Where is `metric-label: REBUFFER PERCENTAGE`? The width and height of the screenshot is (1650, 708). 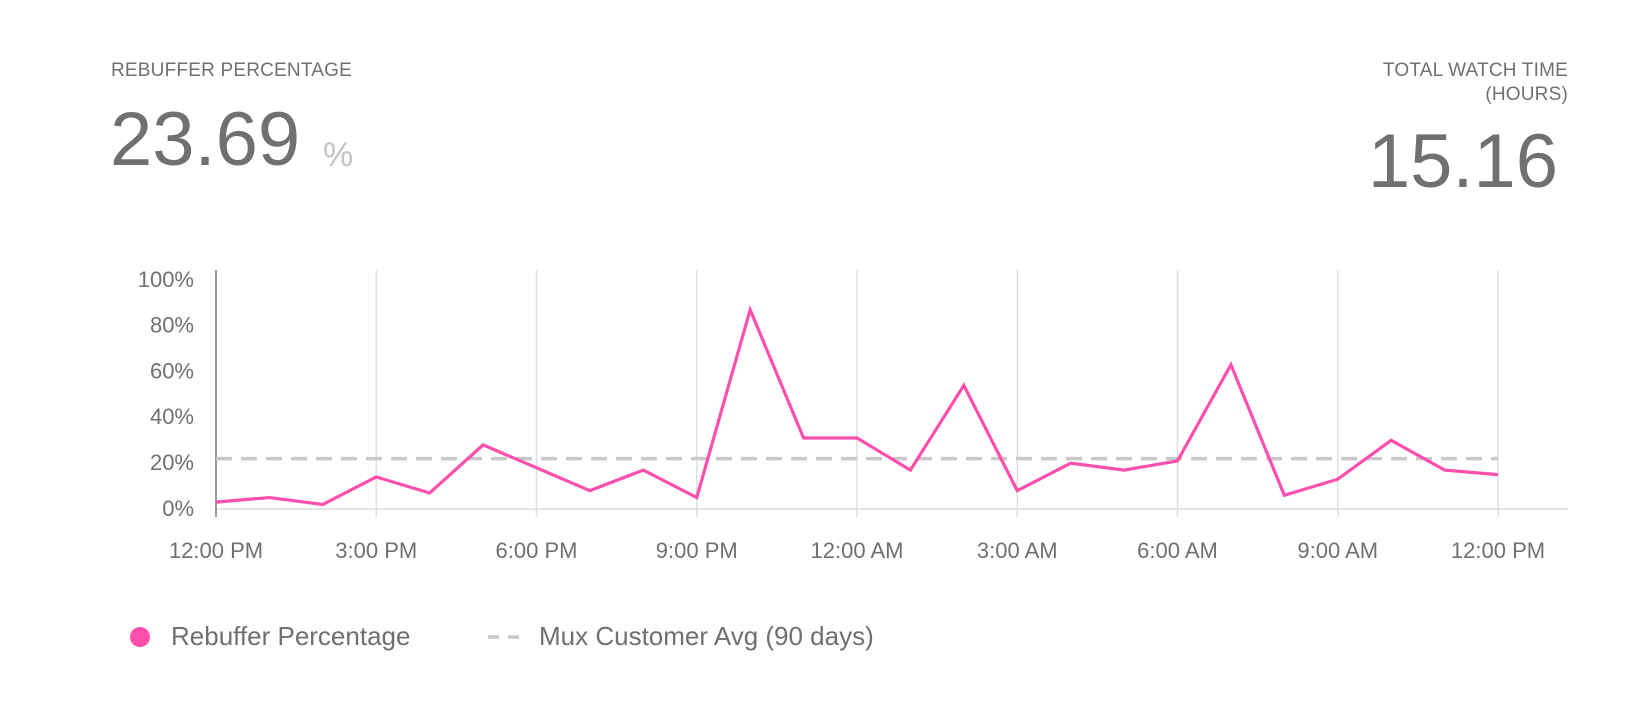 metric-label: REBUFFER PERCENTAGE is located at coordinates (231, 70).